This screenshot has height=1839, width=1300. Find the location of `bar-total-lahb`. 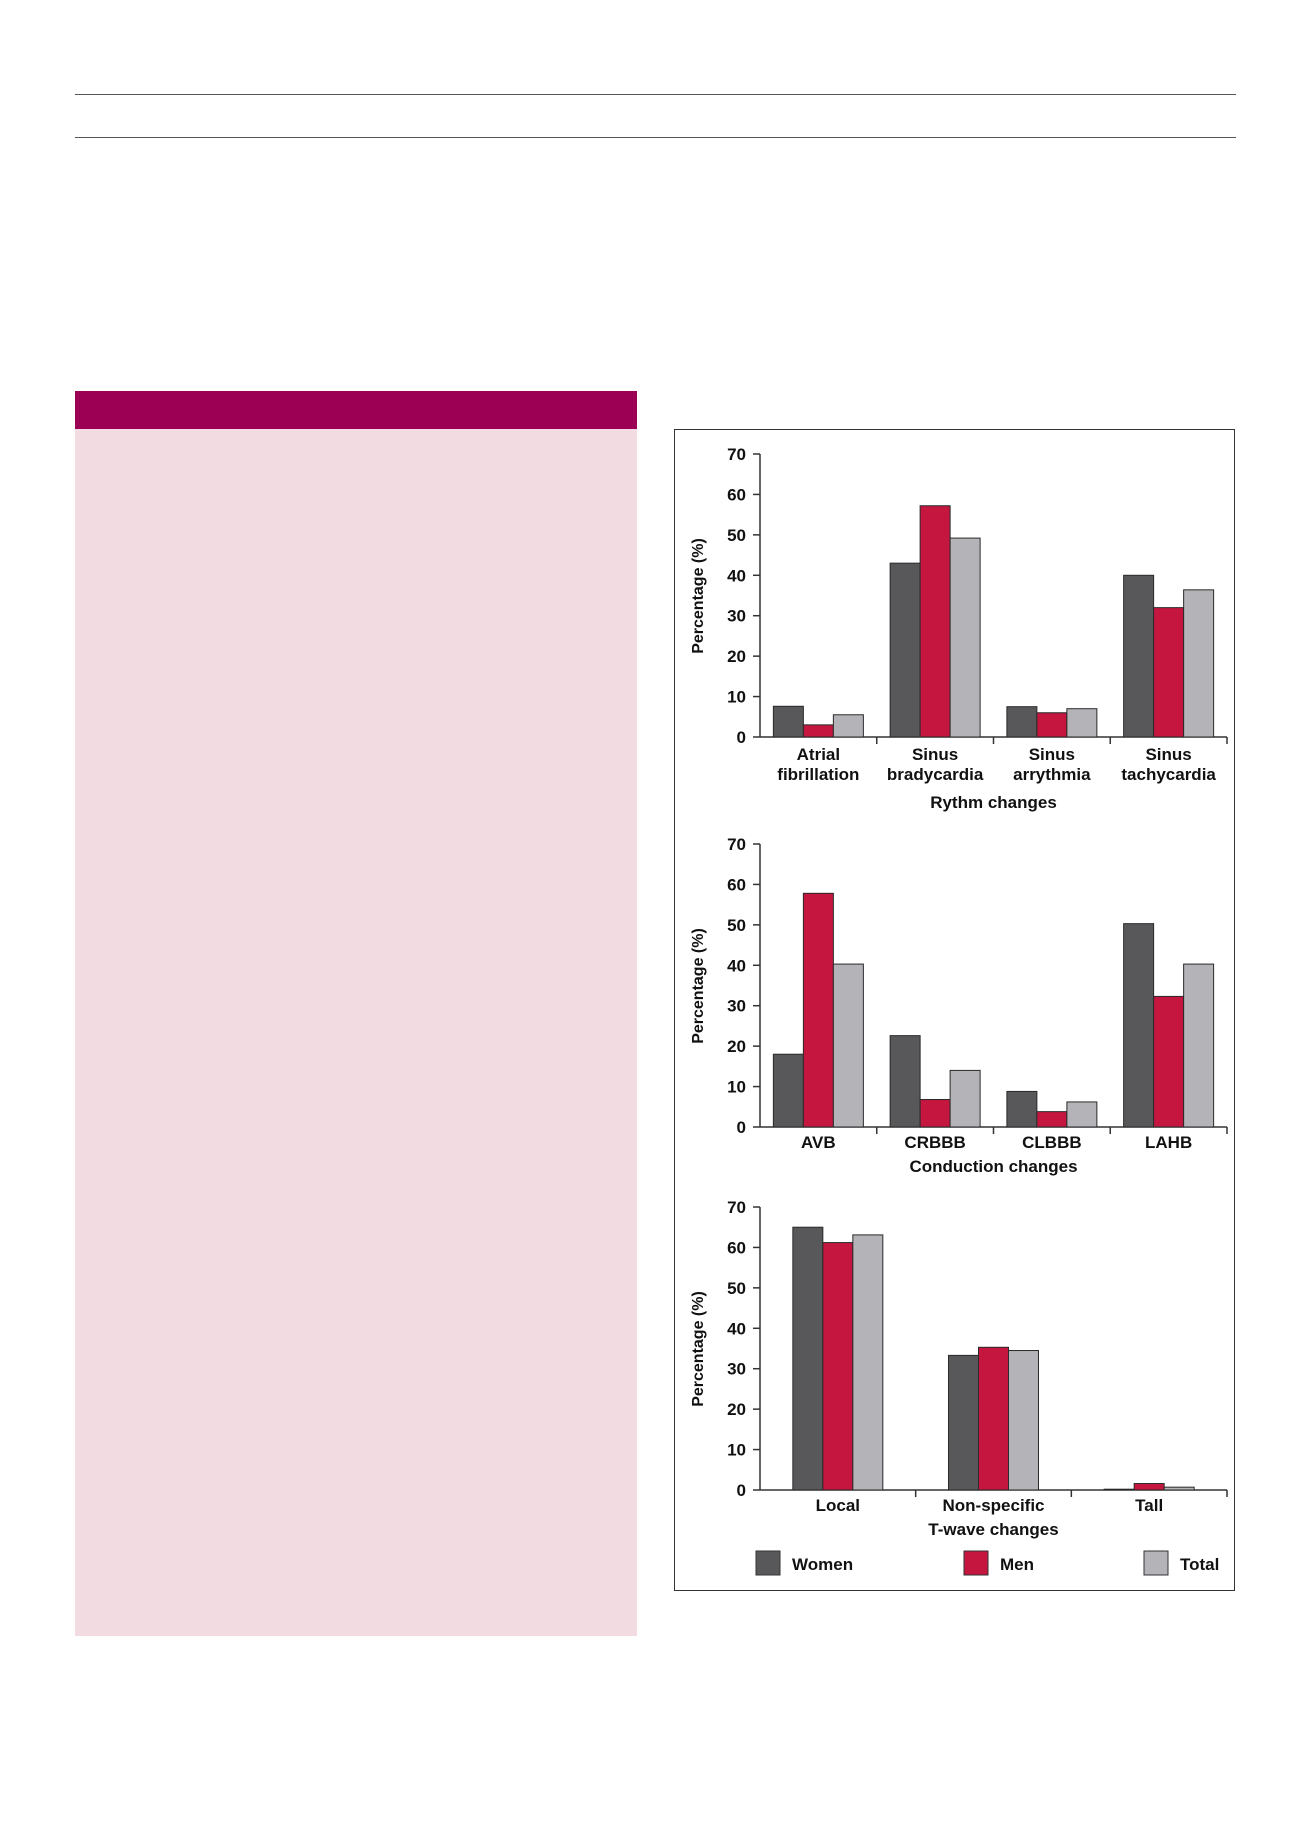

bar-total-lahb is located at coordinates (1199, 1045).